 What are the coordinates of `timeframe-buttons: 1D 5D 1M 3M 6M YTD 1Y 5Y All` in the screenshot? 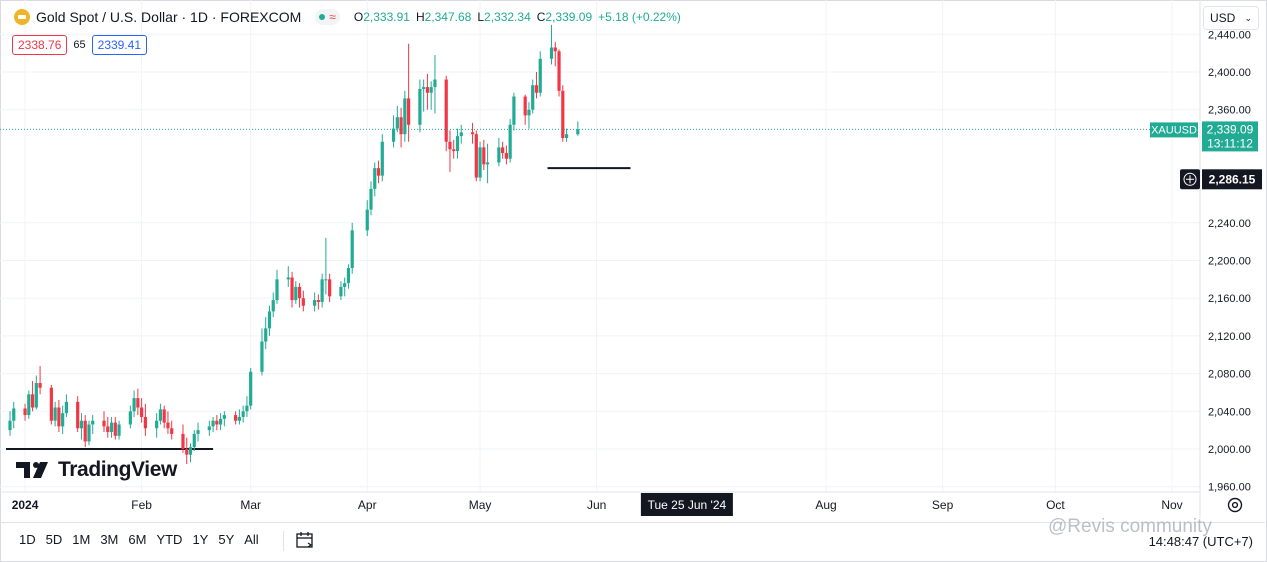 It's located at (139, 539).